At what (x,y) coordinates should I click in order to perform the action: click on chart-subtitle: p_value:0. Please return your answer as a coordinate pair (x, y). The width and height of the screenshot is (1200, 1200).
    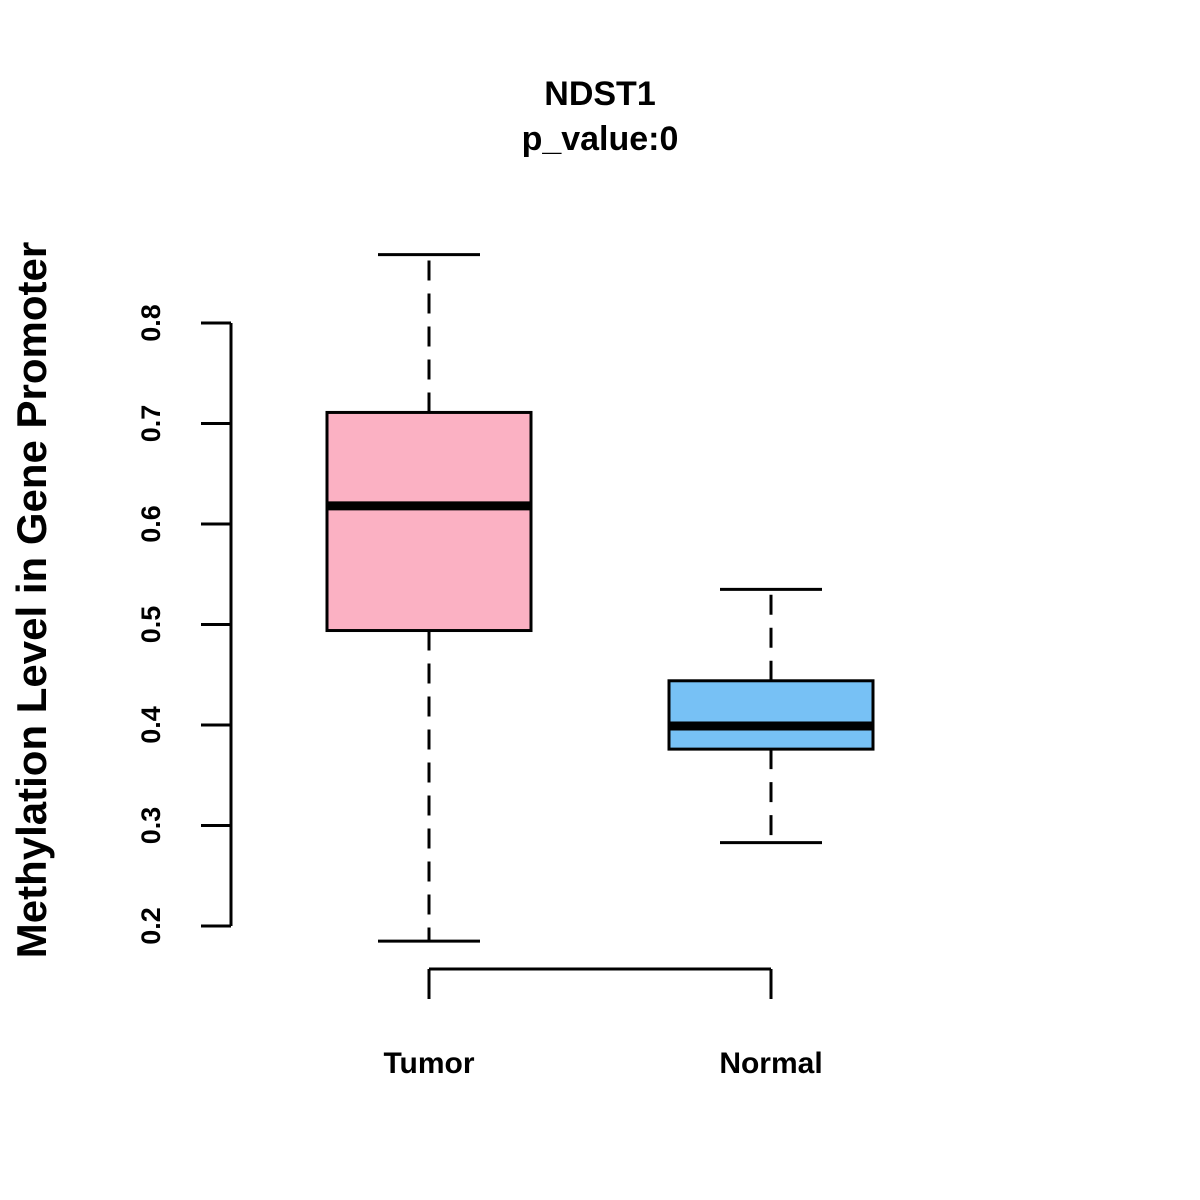
    Looking at the image, I should click on (600, 139).